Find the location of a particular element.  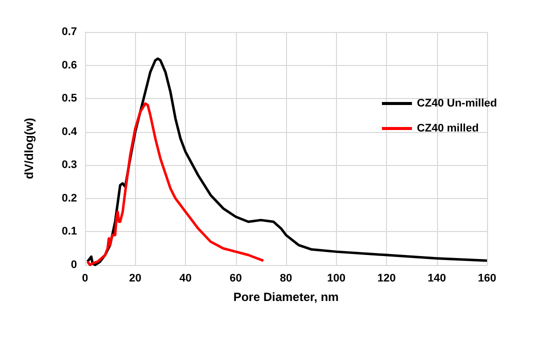

x-tick-label: 0 is located at coordinates (85, 278).